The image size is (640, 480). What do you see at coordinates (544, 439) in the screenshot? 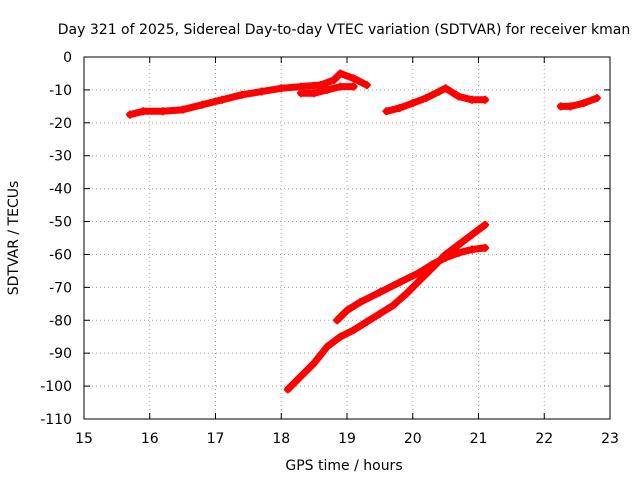
I see `x-tick-label: 22` at bounding box center [544, 439].